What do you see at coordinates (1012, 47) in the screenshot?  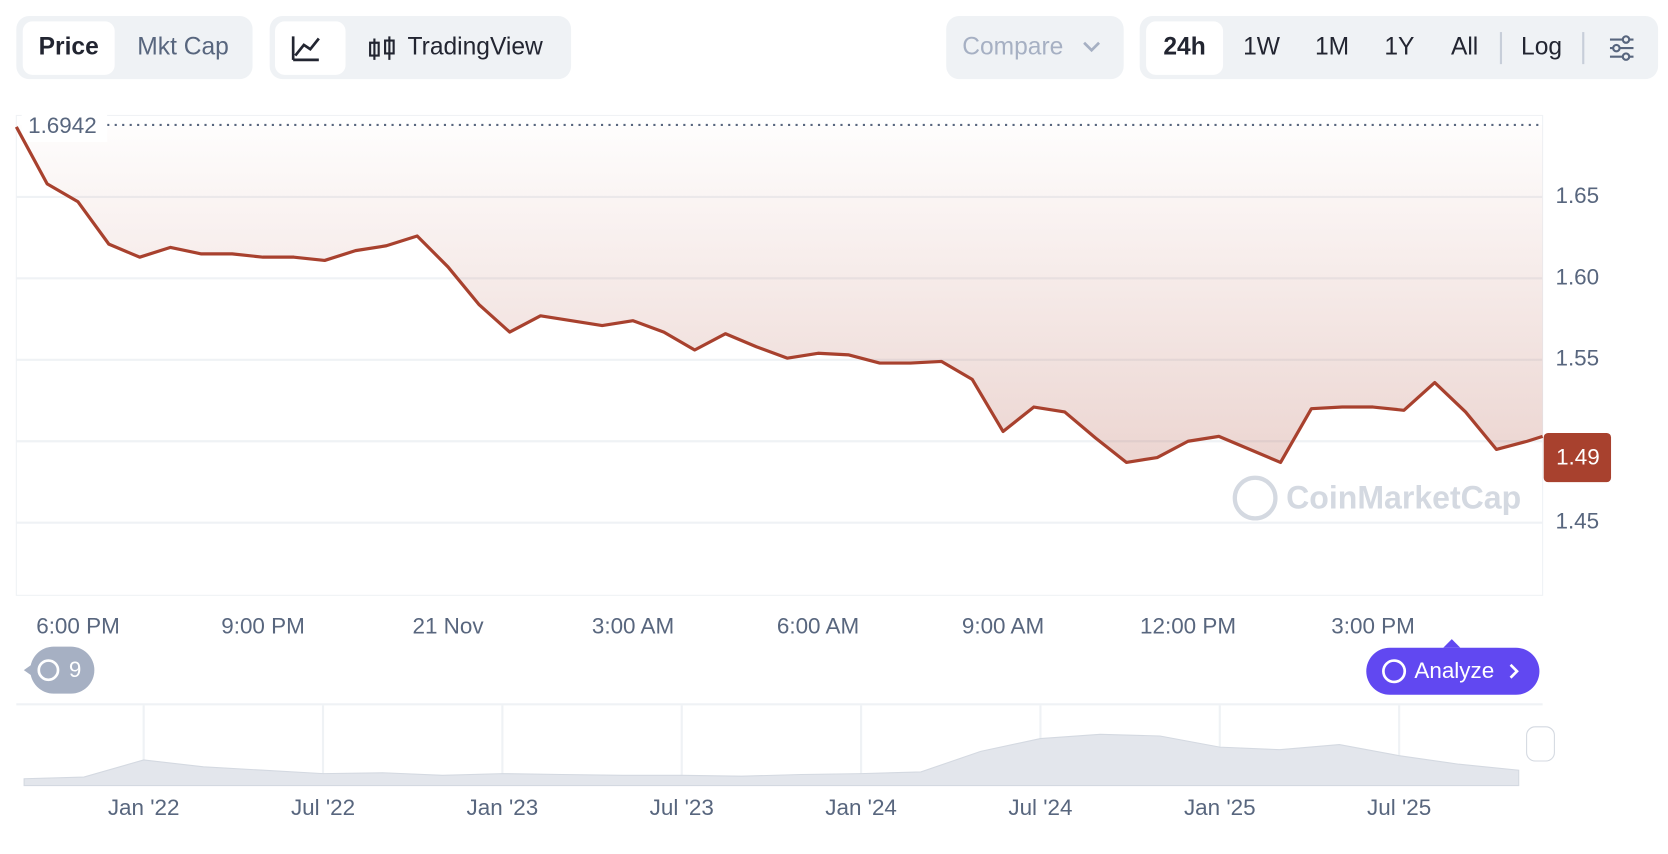 I see `compare-label: Compare` at bounding box center [1012, 47].